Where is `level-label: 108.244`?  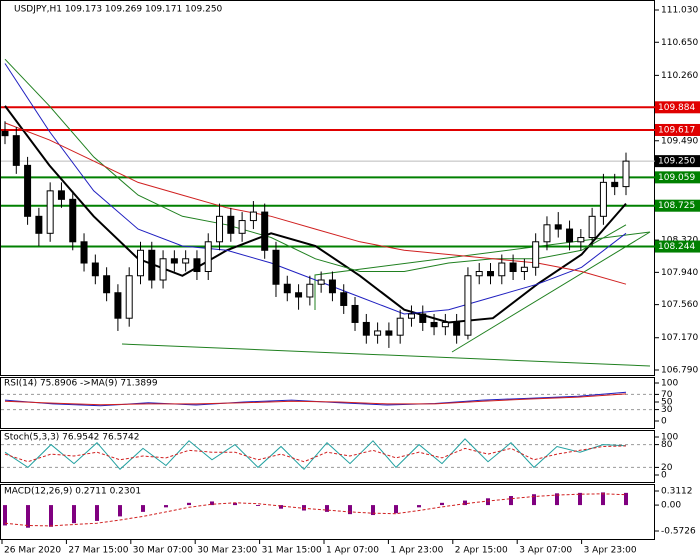
level-label: 108.244 is located at coordinates (676, 247).